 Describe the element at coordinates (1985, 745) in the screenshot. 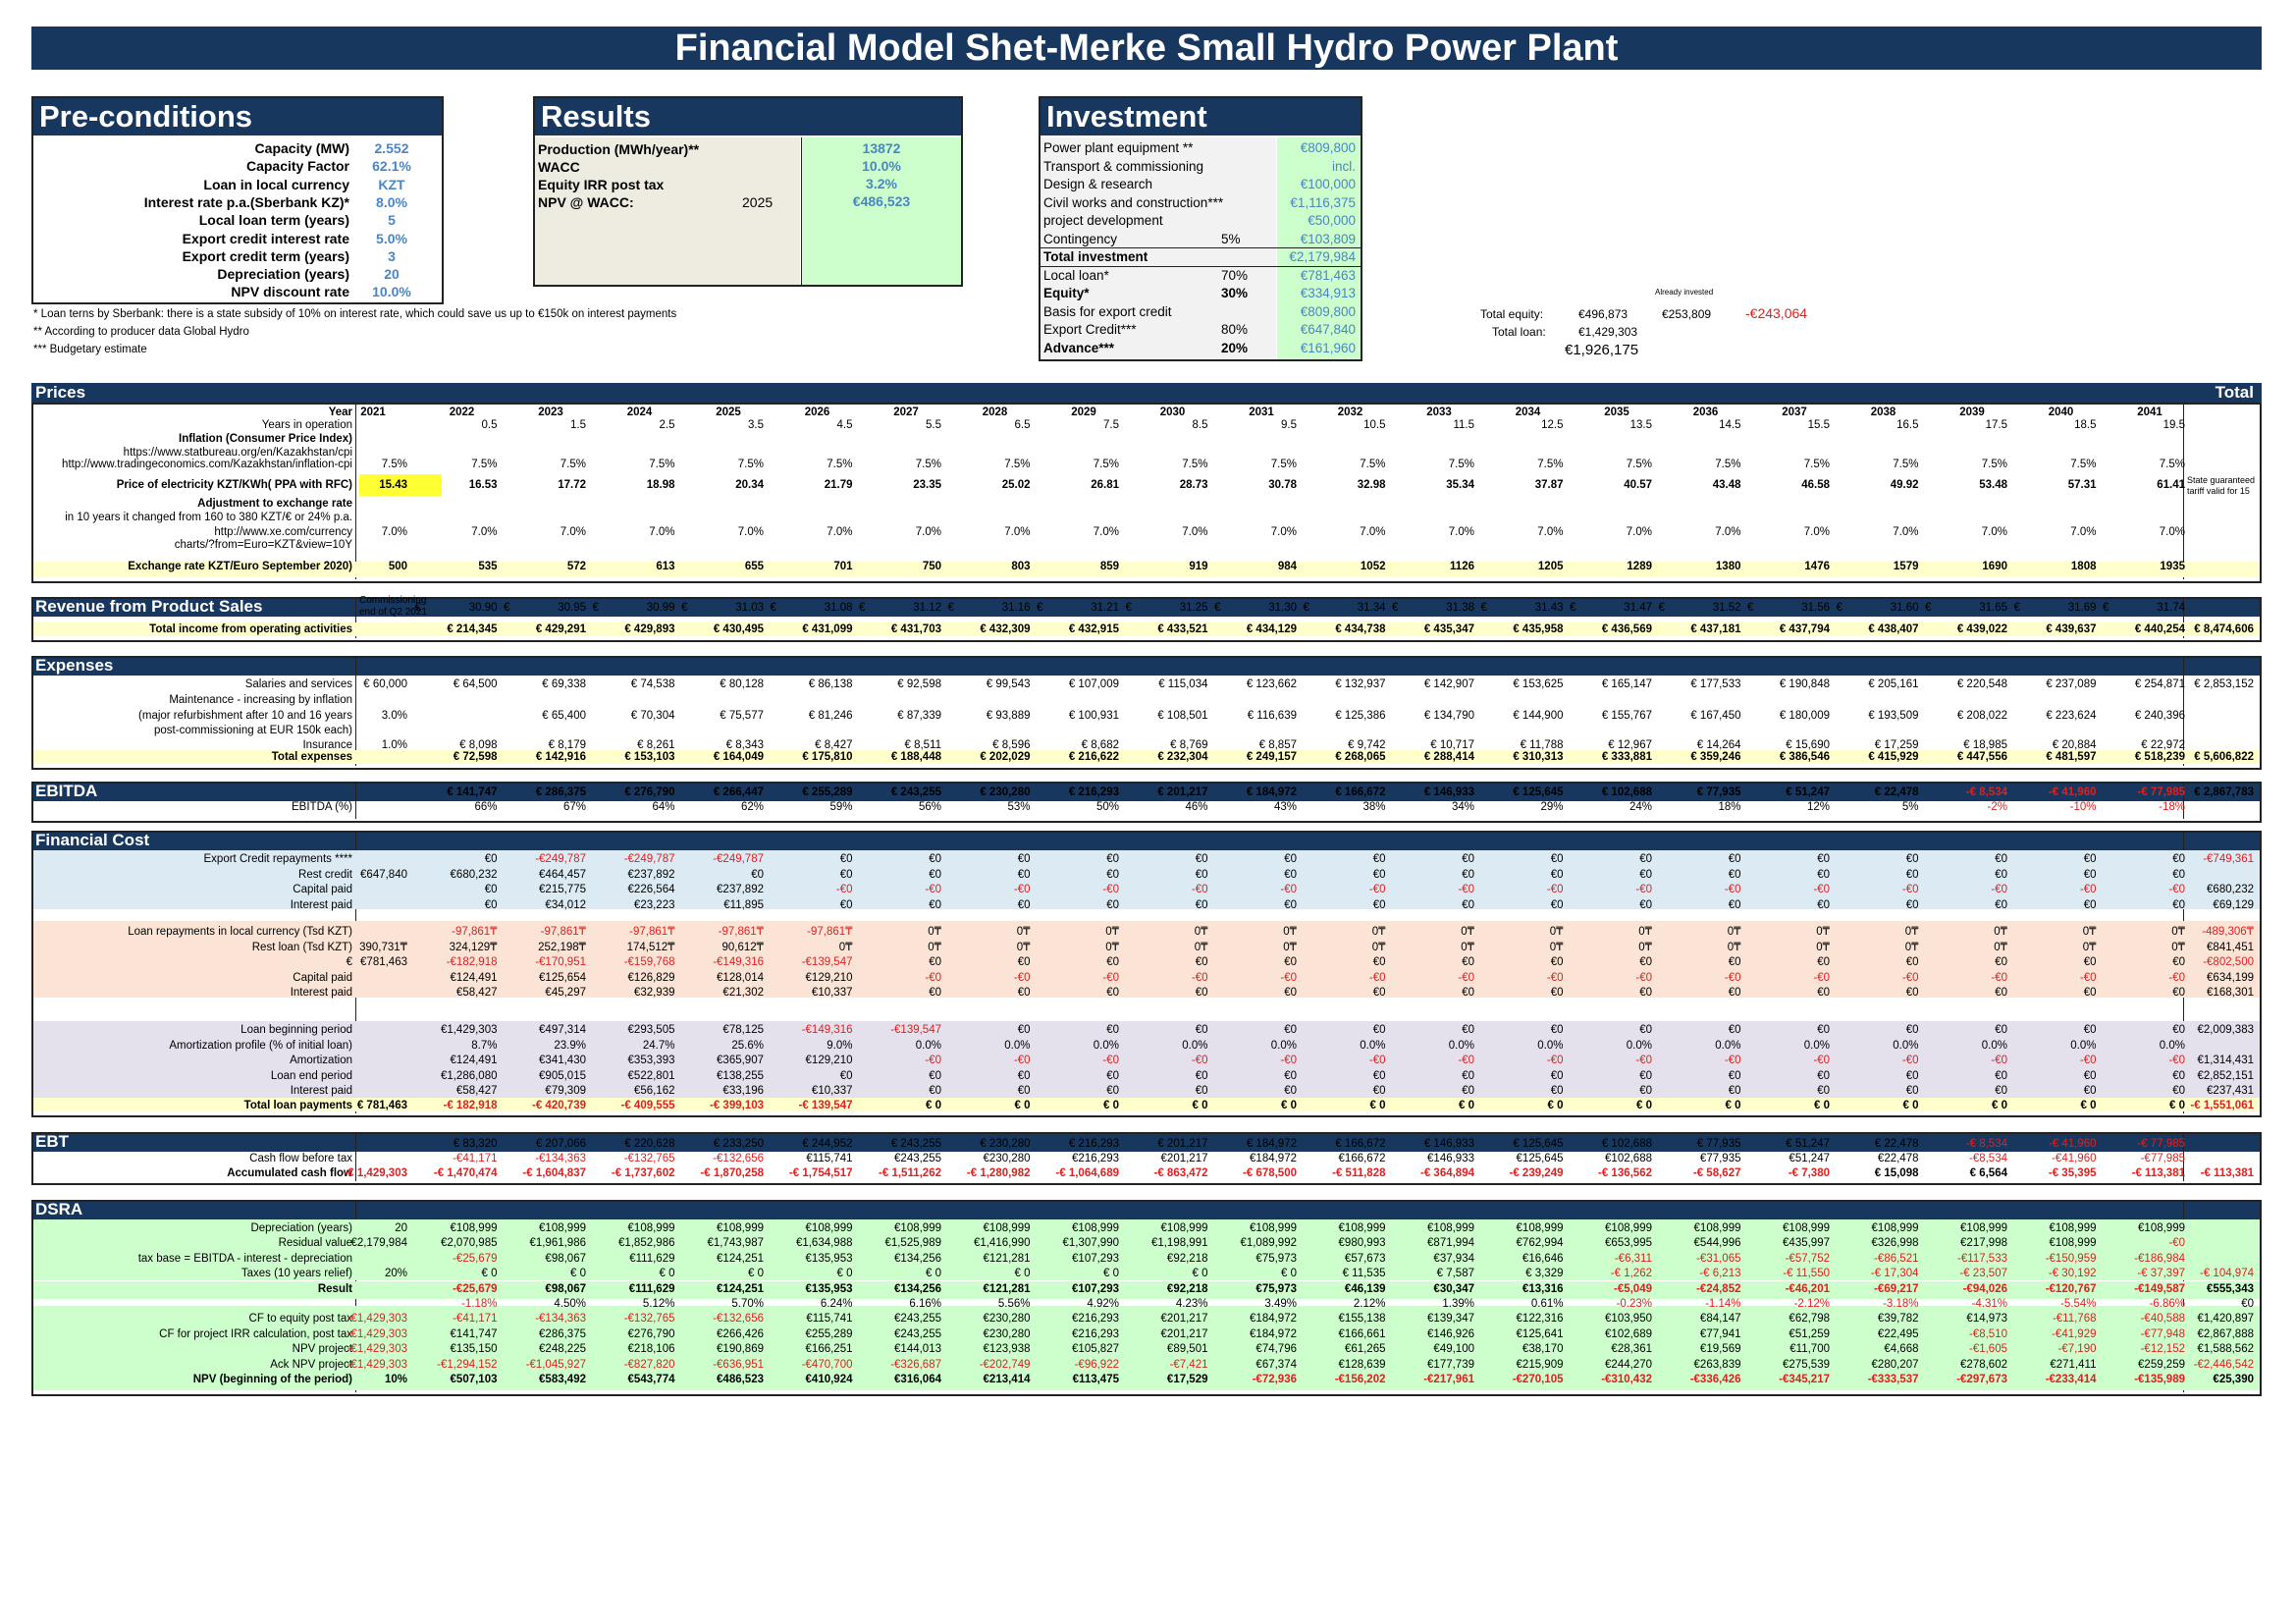

I see `year-value: € 18,985` at that location.